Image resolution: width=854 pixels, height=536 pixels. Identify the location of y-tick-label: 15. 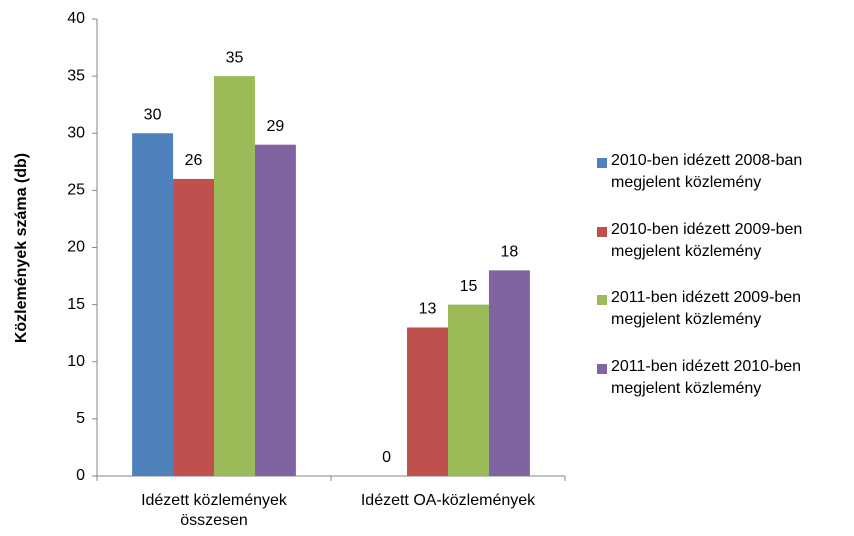
(76, 304).